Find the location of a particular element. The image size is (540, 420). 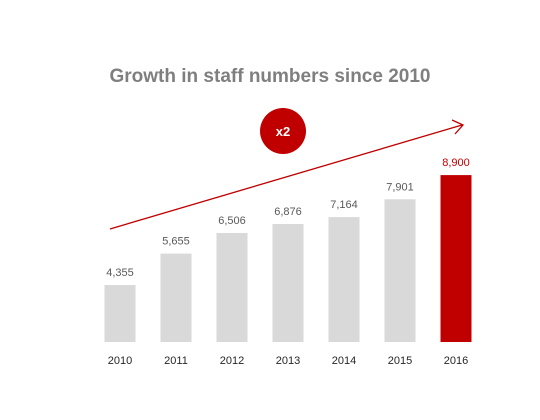

value-label-2011: 5,655 is located at coordinates (176, 242).